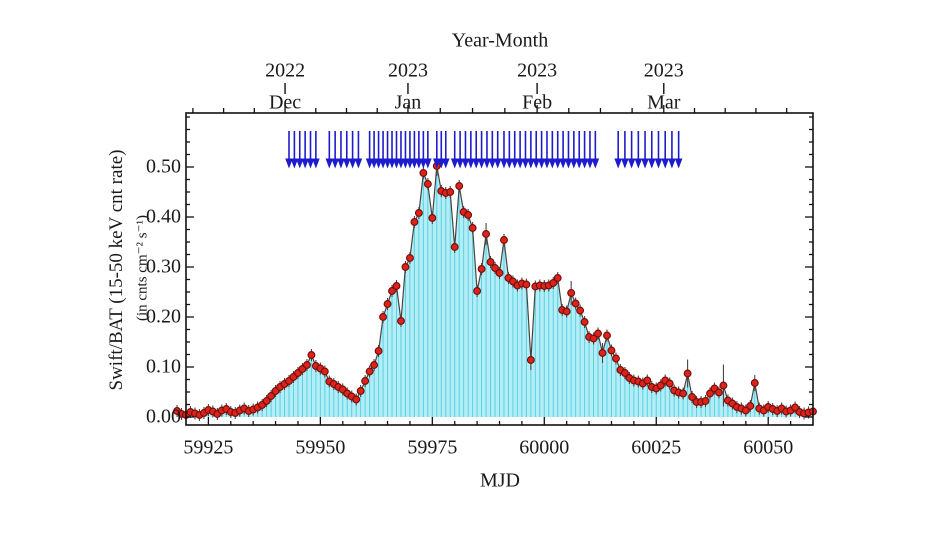  I want to click on y-tick-label: 0.50, so click(163, 166).